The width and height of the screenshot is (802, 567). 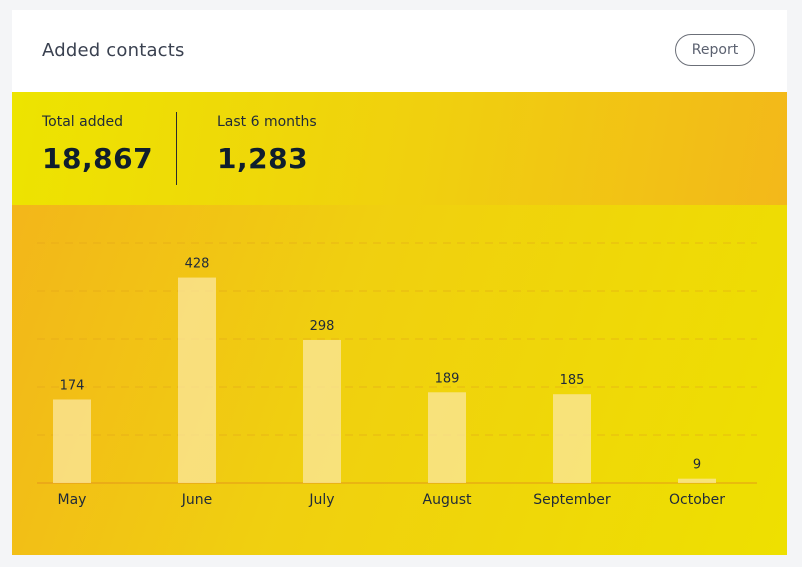 I want to click on value-label-may: 174, so click(x=72, y=385).